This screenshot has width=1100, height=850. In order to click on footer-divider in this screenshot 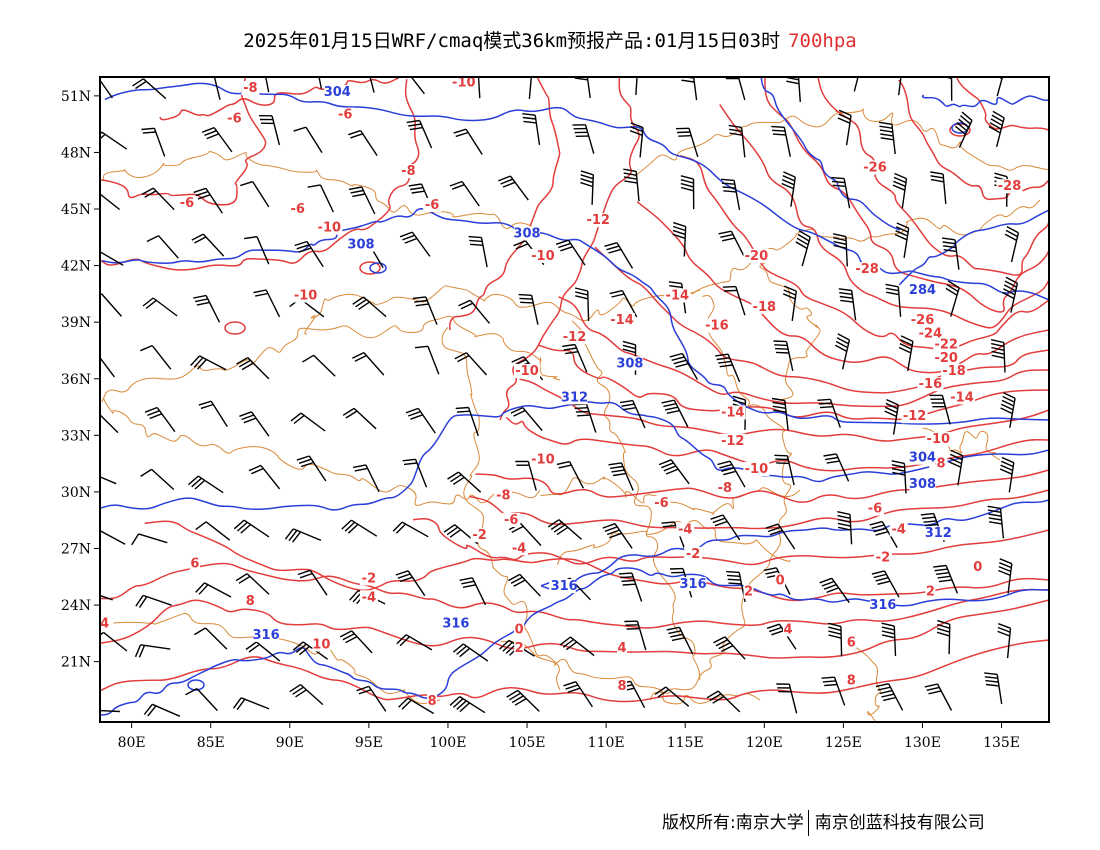, I will do `click(808, 823)`.